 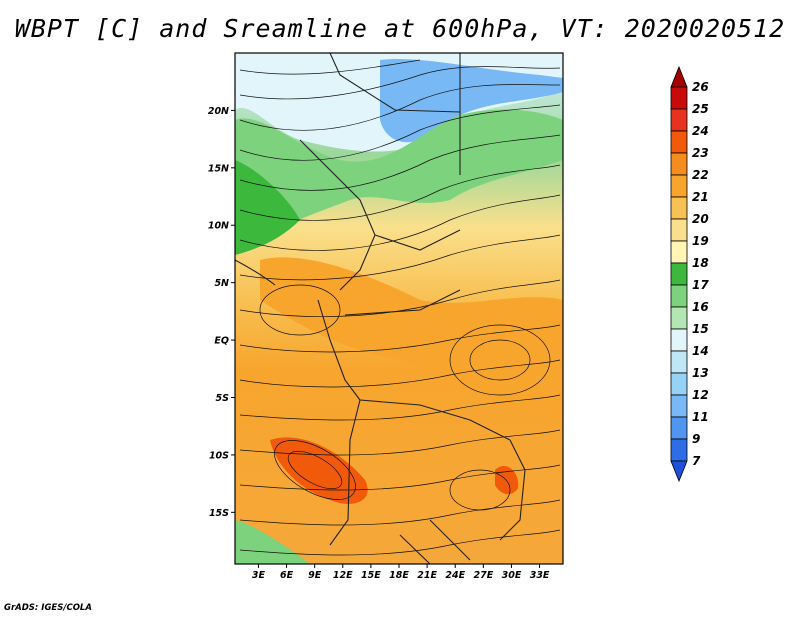 I want to click on colorbar: 26 25 24 23 22 21 20 19 18 17 16 15 14 13 12 11 9 7, so click(x=689, y=274).